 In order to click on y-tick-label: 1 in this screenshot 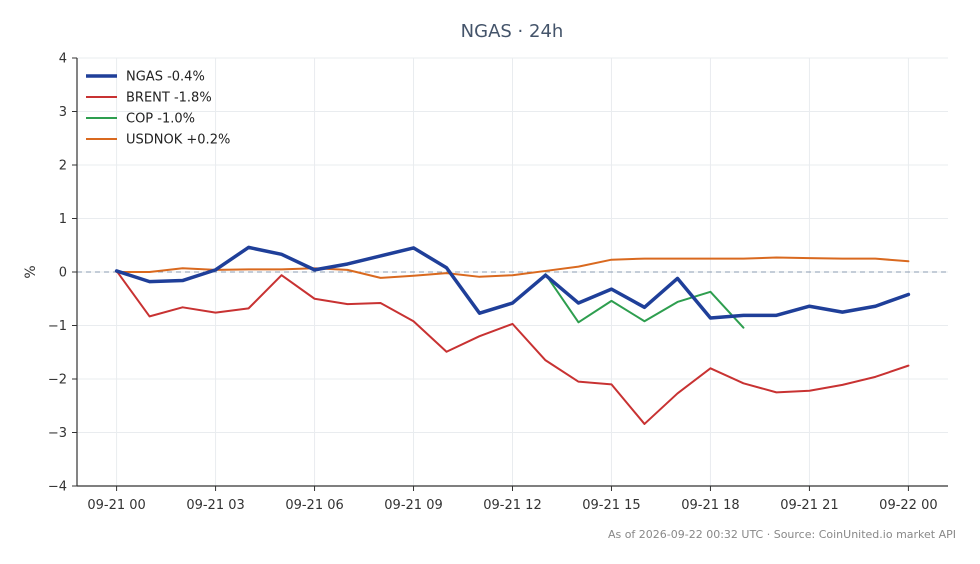, I will do `click(63, 219)`.